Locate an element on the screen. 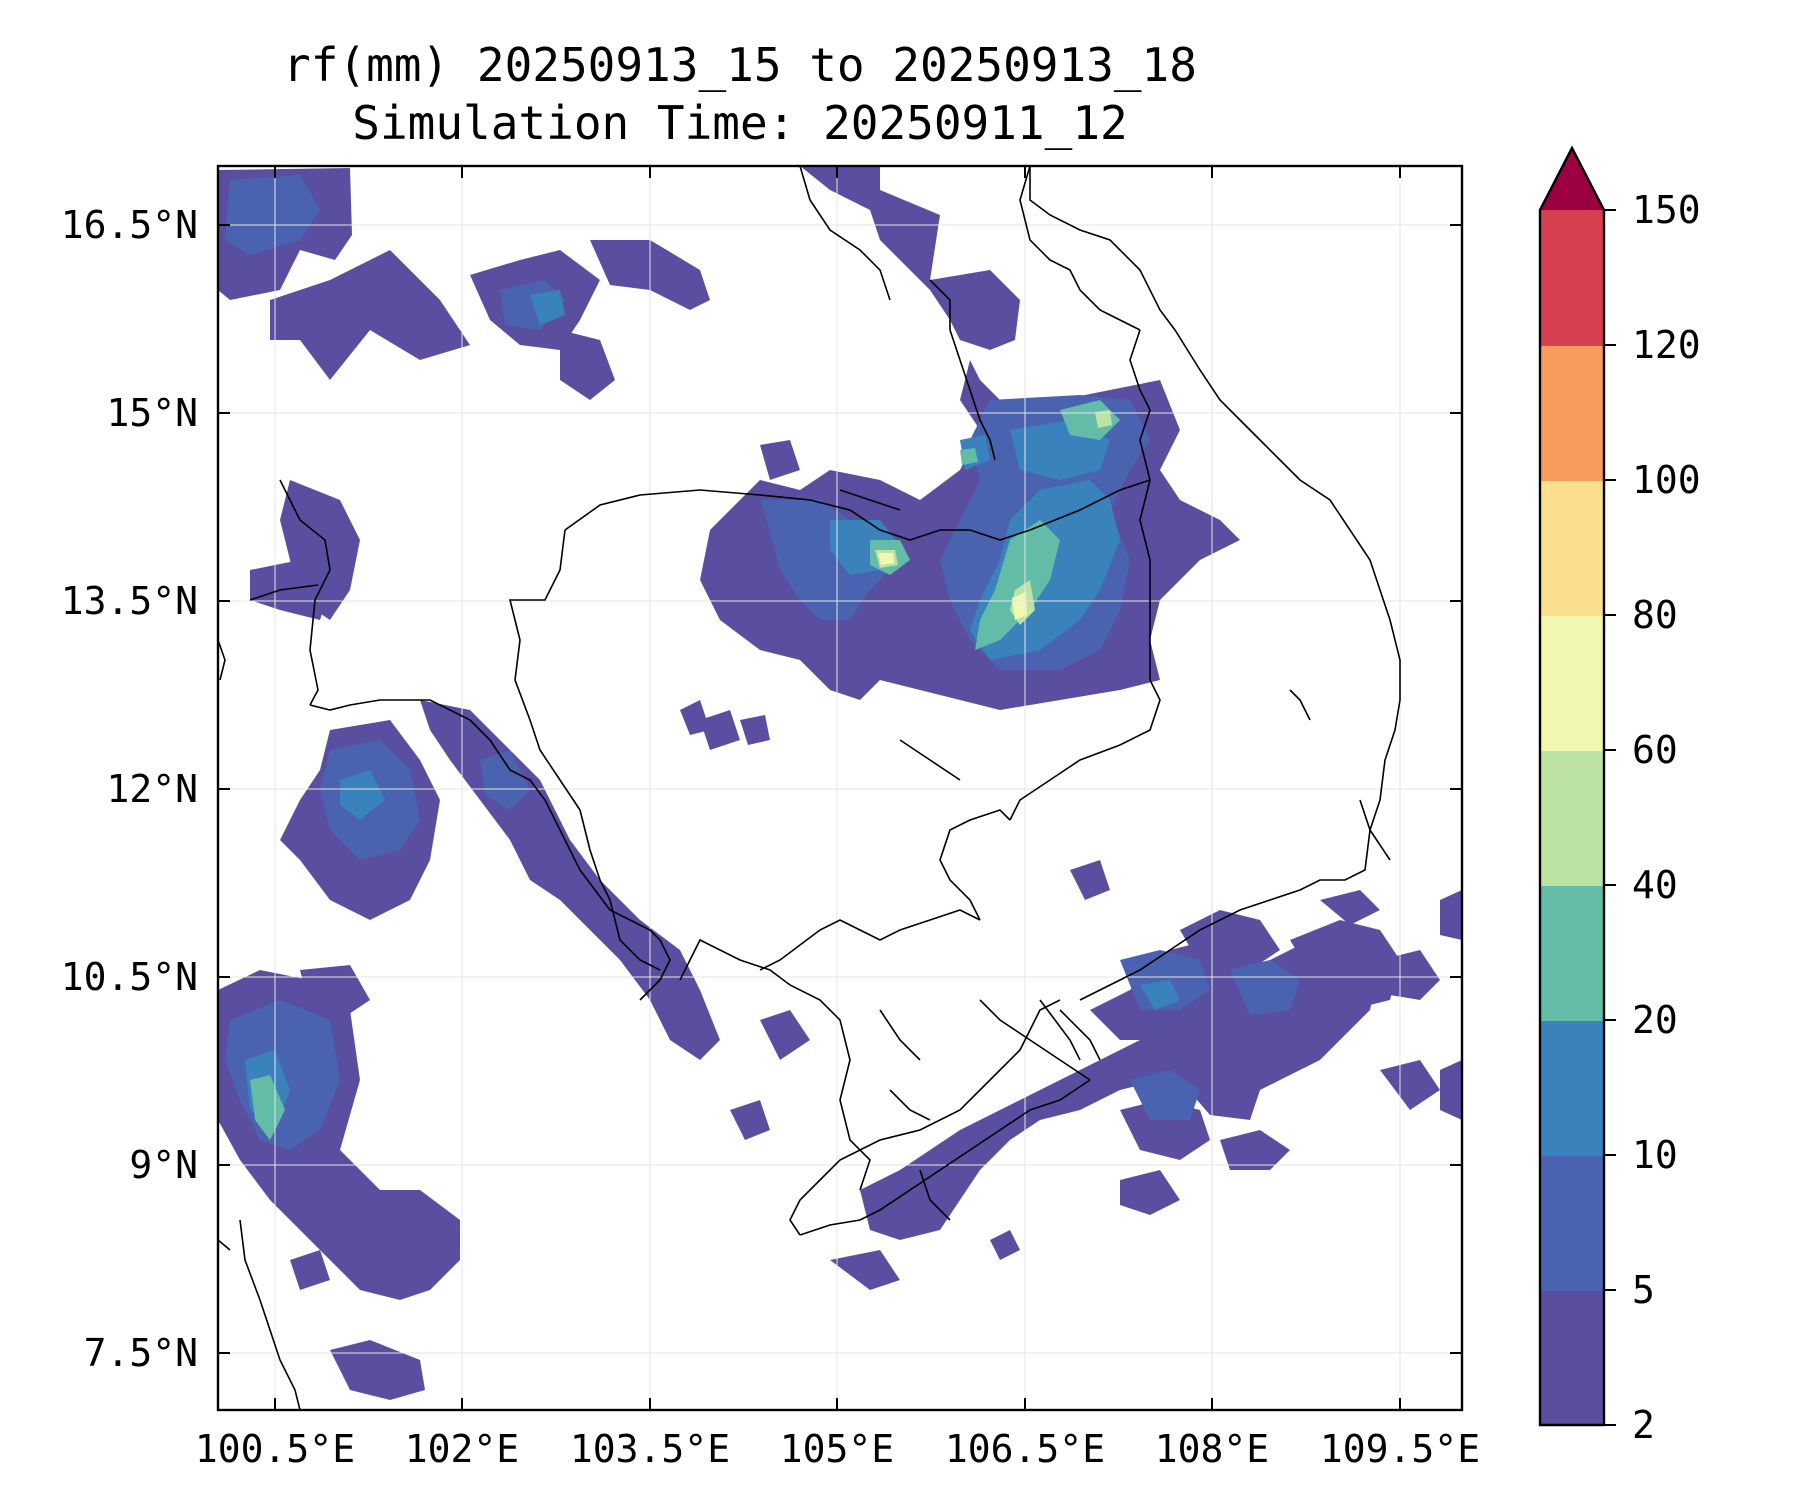 The height and width of the screenshot is (1500, 1800). lat-tick-label: 15°N is located at coordinates (152, 413).